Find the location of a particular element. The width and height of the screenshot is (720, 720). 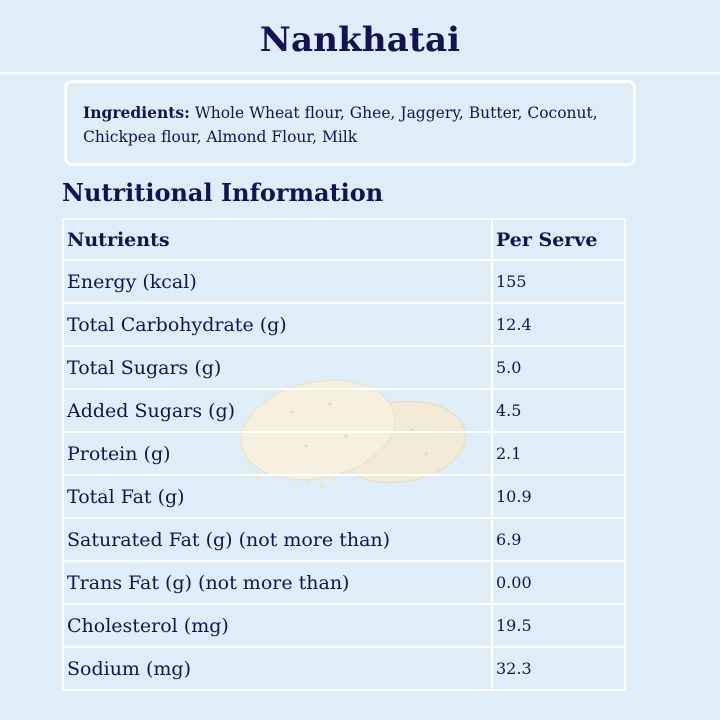

nutrient-value: 5.0 is located at coordinates (558, 367).